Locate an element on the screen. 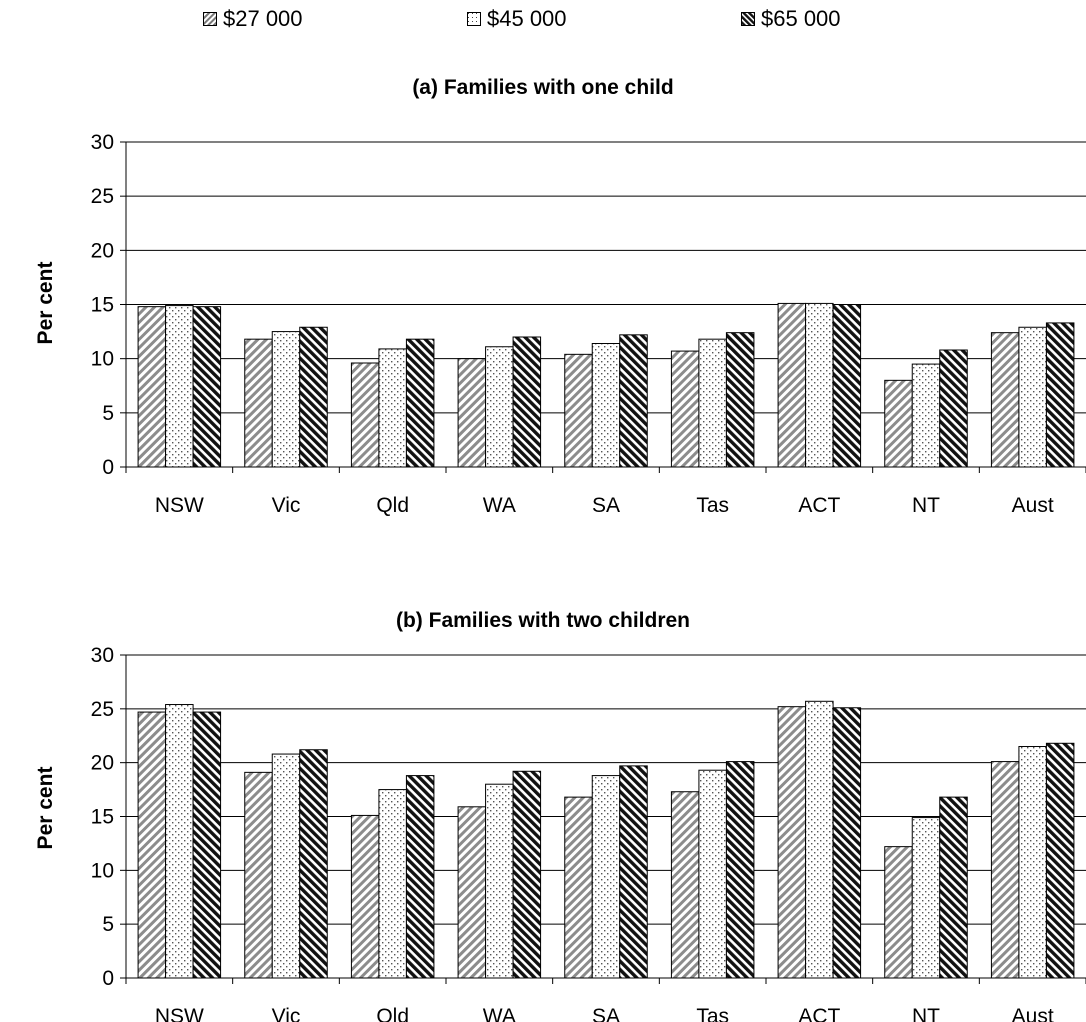 Image resolution: width=1086 pixels, height=1022 pixels. legend-item-65000: $65 000 is located at coordinates (791, 19).